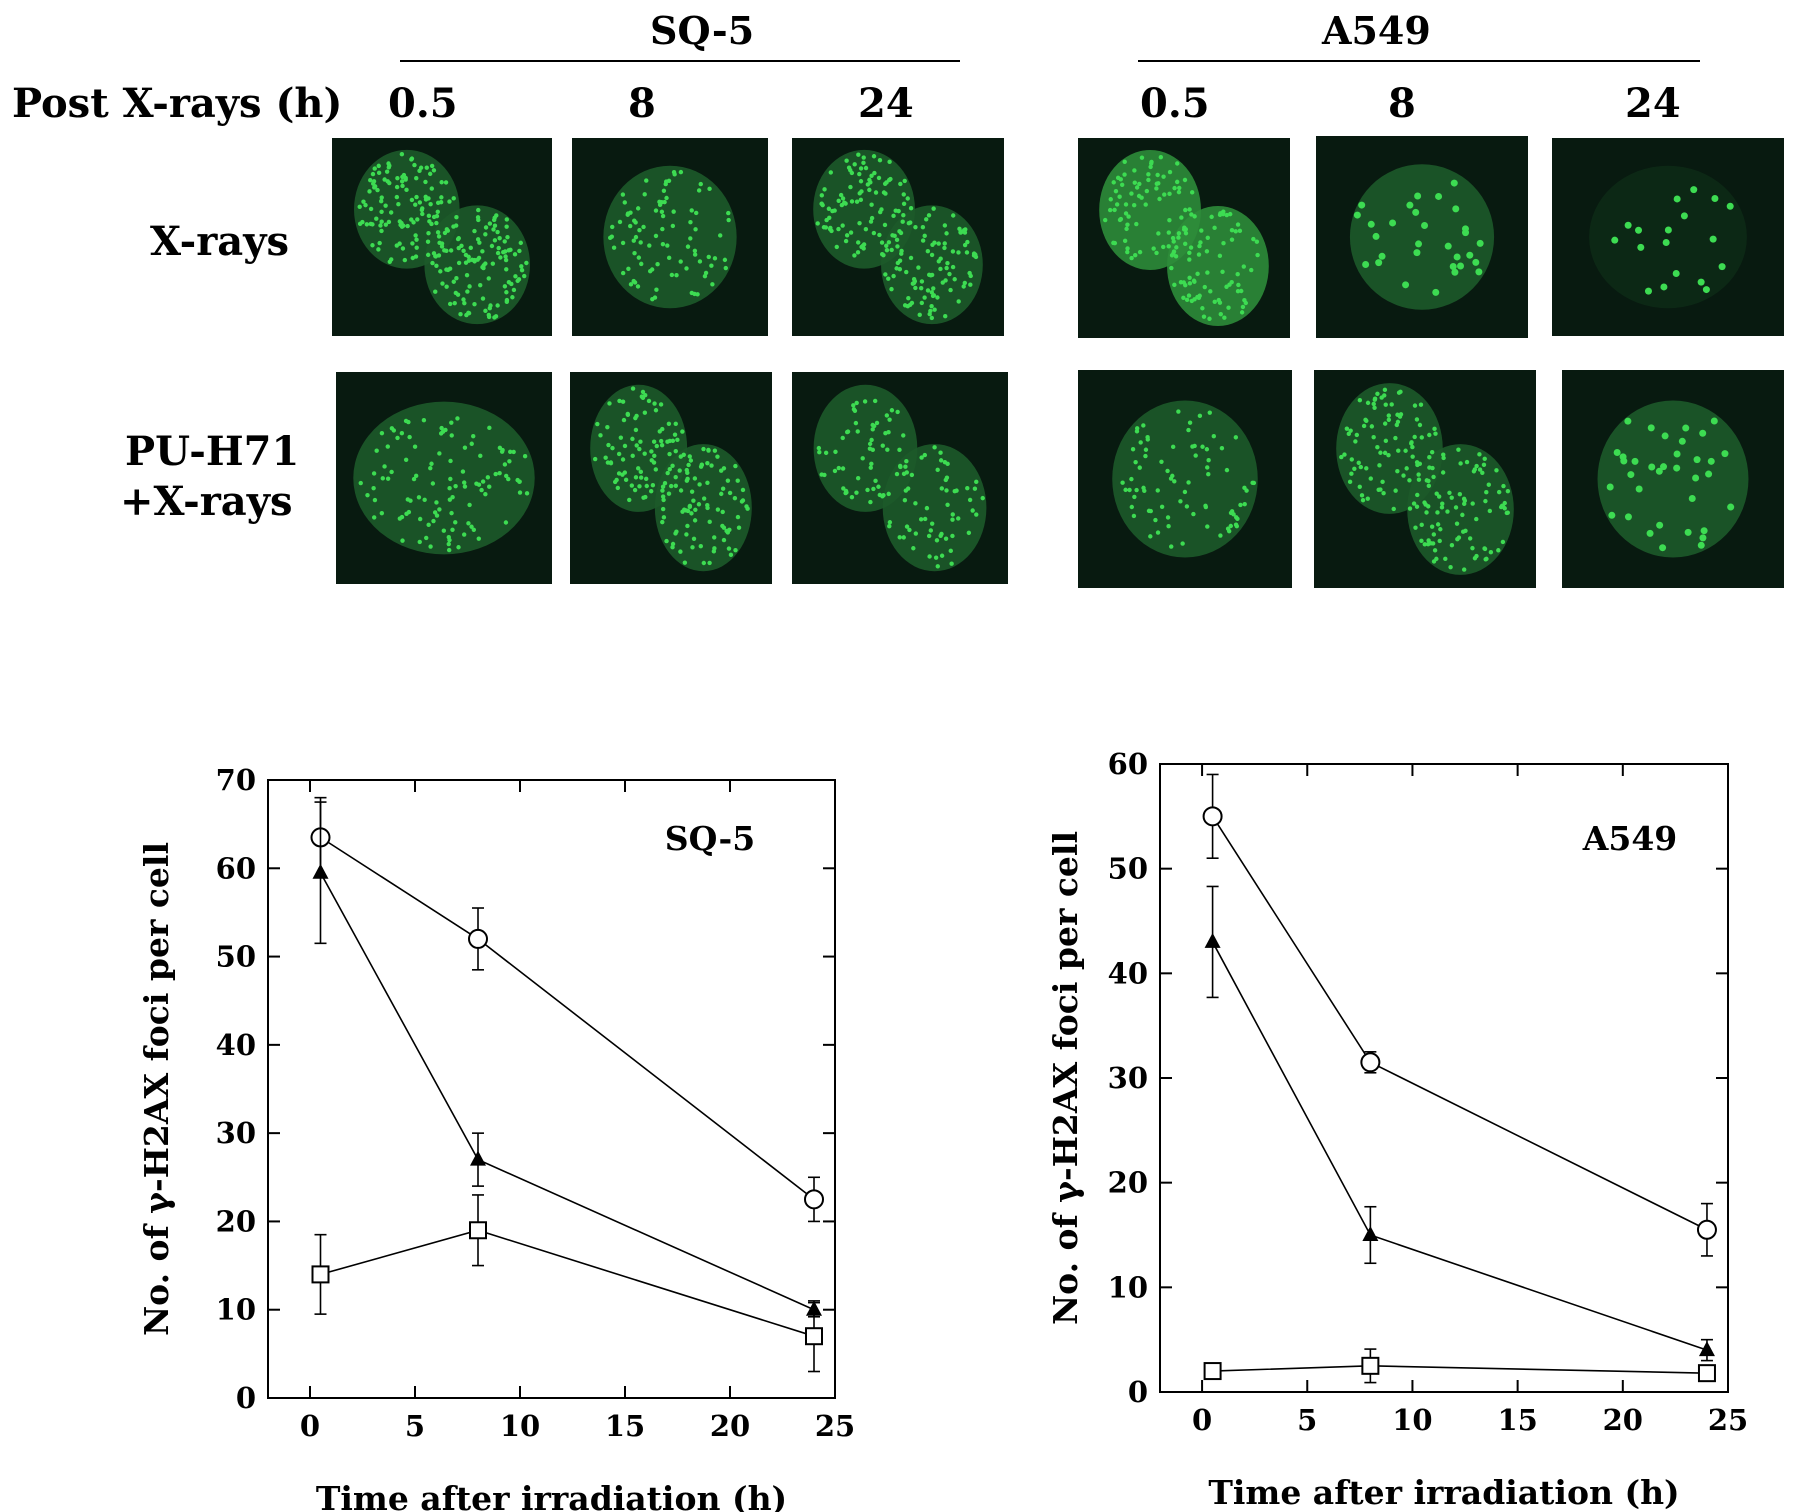 Image resolution: width=1795 pixels, height=1512 pixels. What do you see at coordinates (1623, 1420) in the screenshot?
I see `x-tick-label: 20` at bounding box center [1623, 1420].